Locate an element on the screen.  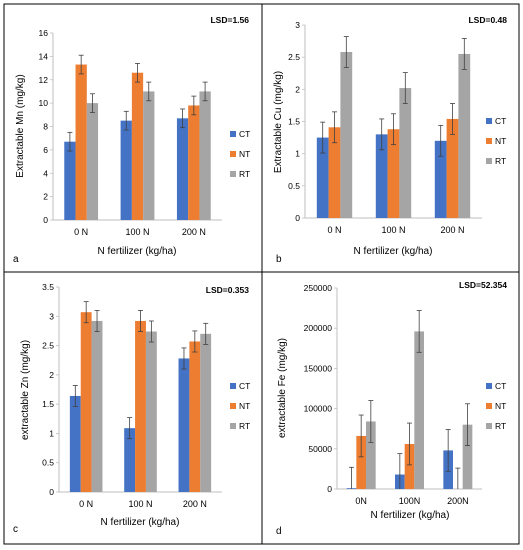
lsd-annotation: LSD=0.48 is located at coordinates (487, 20).